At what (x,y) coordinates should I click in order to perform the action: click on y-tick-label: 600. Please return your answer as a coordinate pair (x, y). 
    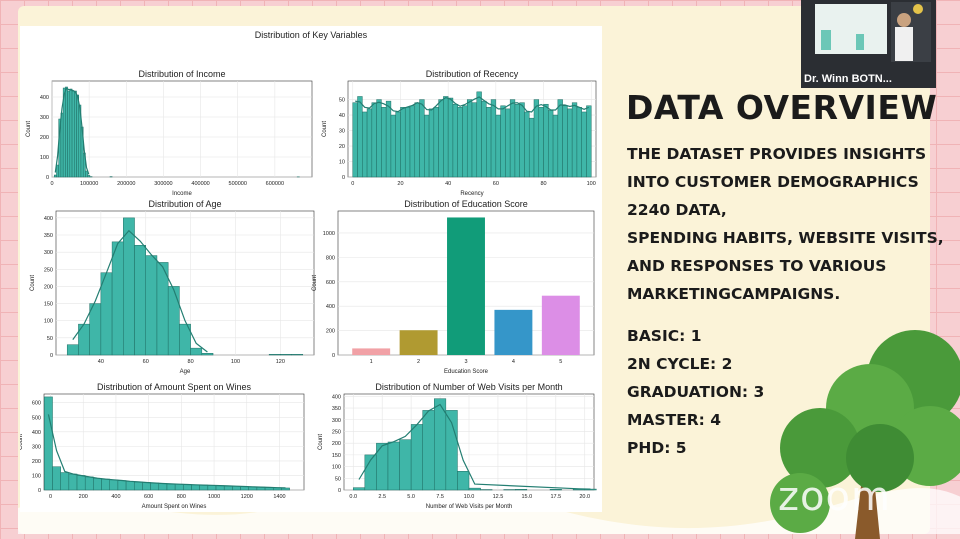
    Looking at the image, I should click on (36, 404).